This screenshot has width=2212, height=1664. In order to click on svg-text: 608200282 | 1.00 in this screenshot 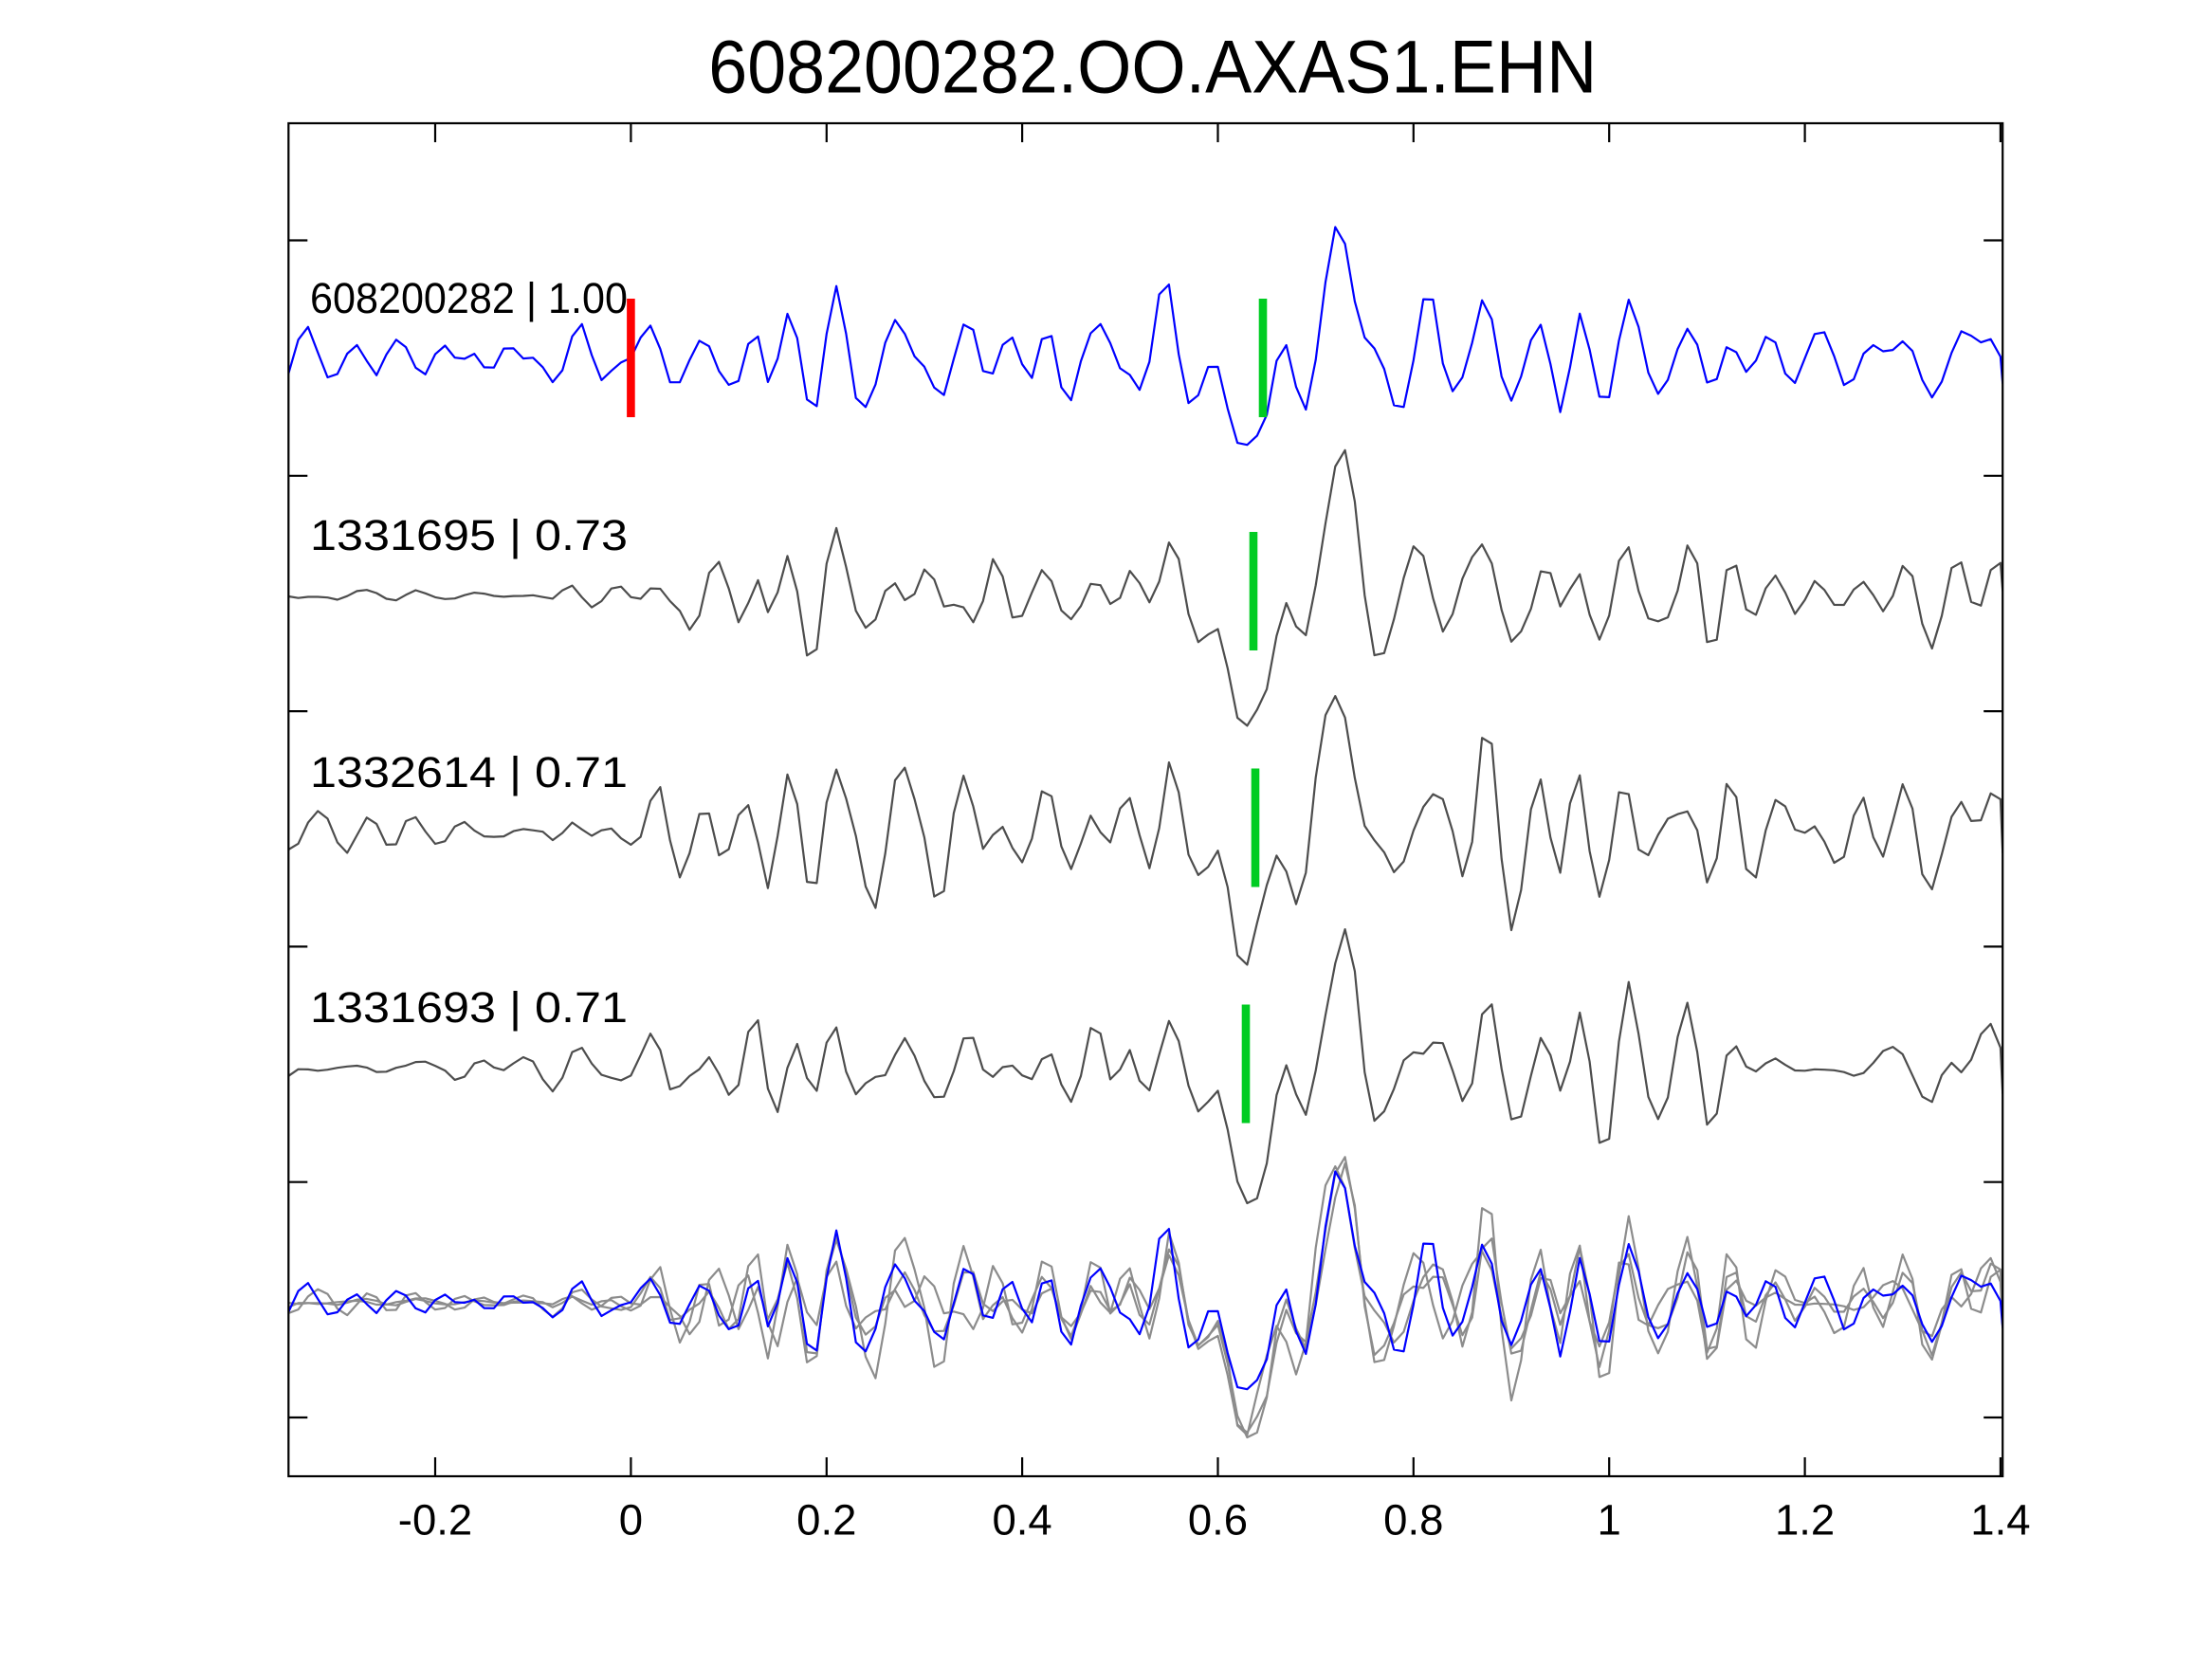, I will do `click(469, 298)`.